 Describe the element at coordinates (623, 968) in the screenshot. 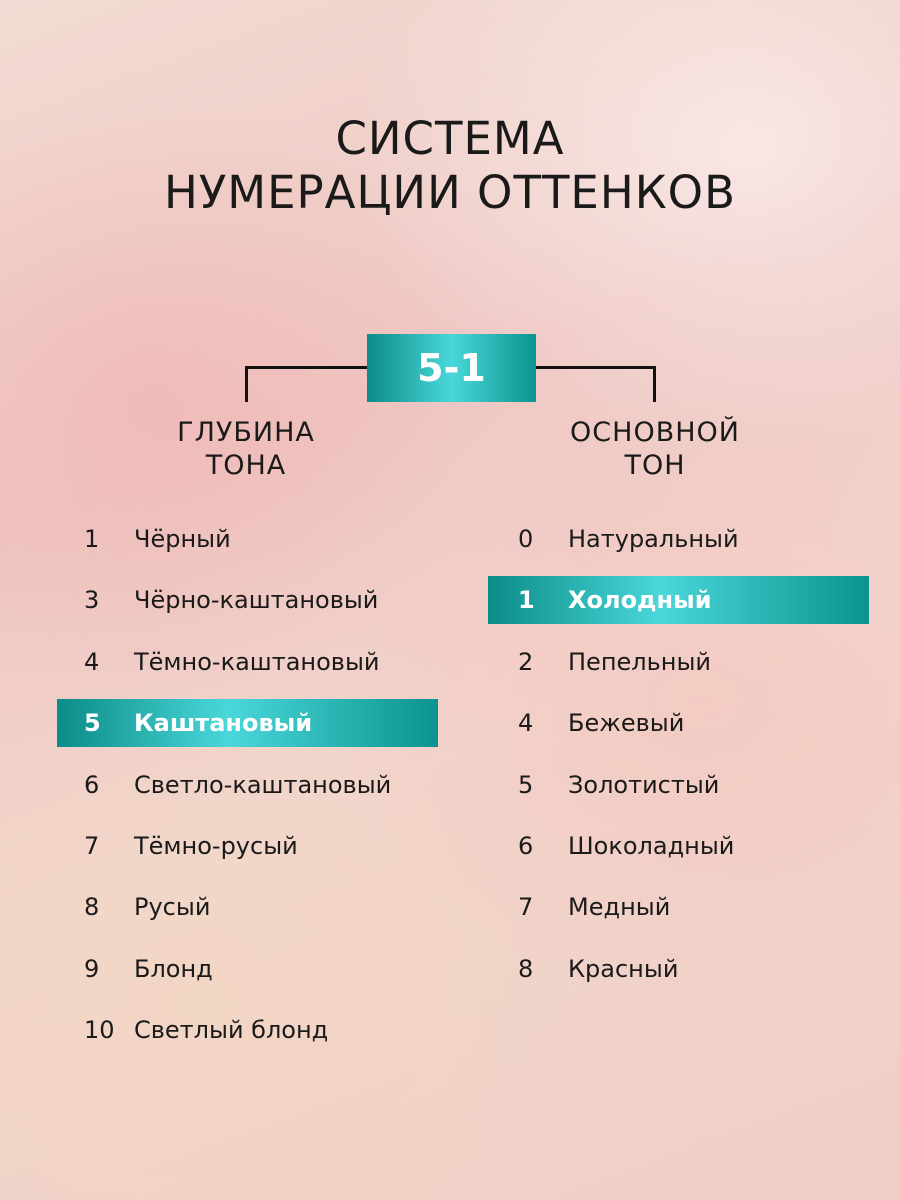

I see `item-label: Красный` at that location.